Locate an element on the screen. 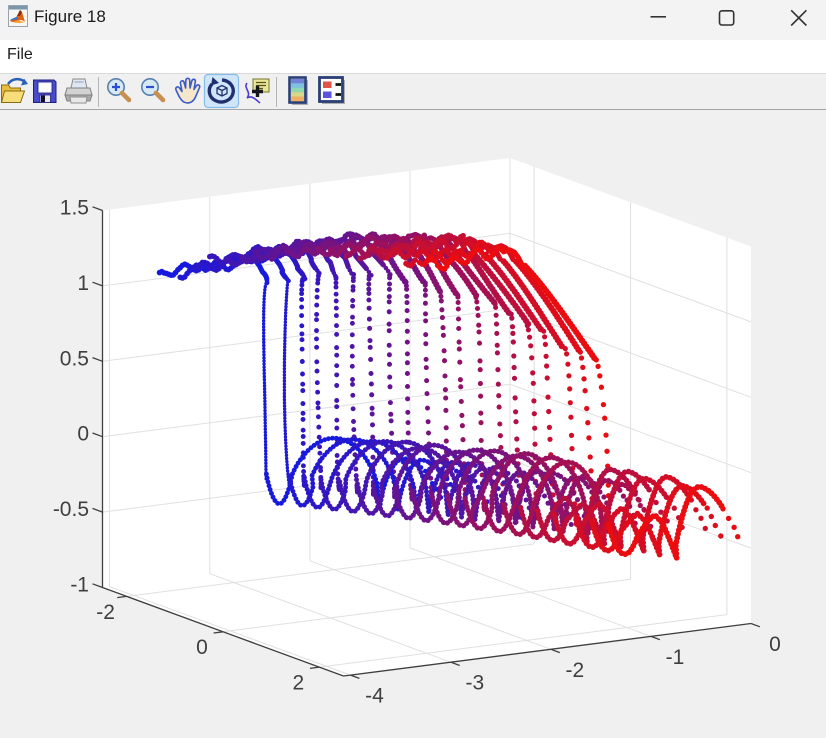 The image size is (826, 738). svg-text: 2 is located at coordinates (299, 683).